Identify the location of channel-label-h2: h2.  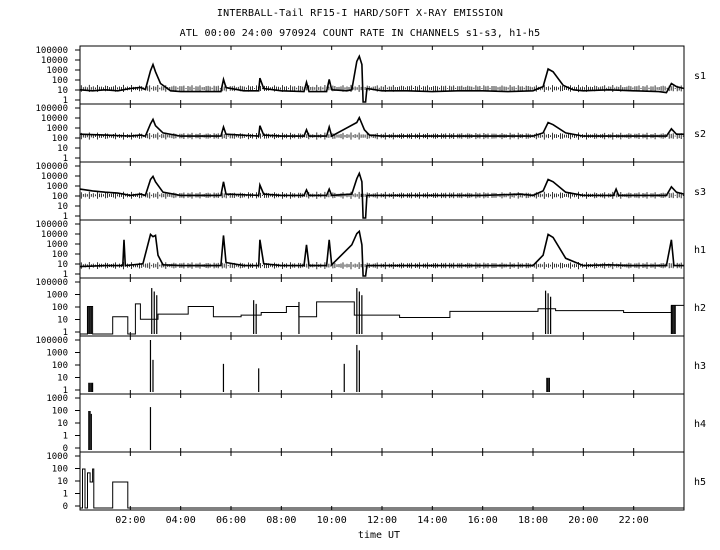
(700, 308).